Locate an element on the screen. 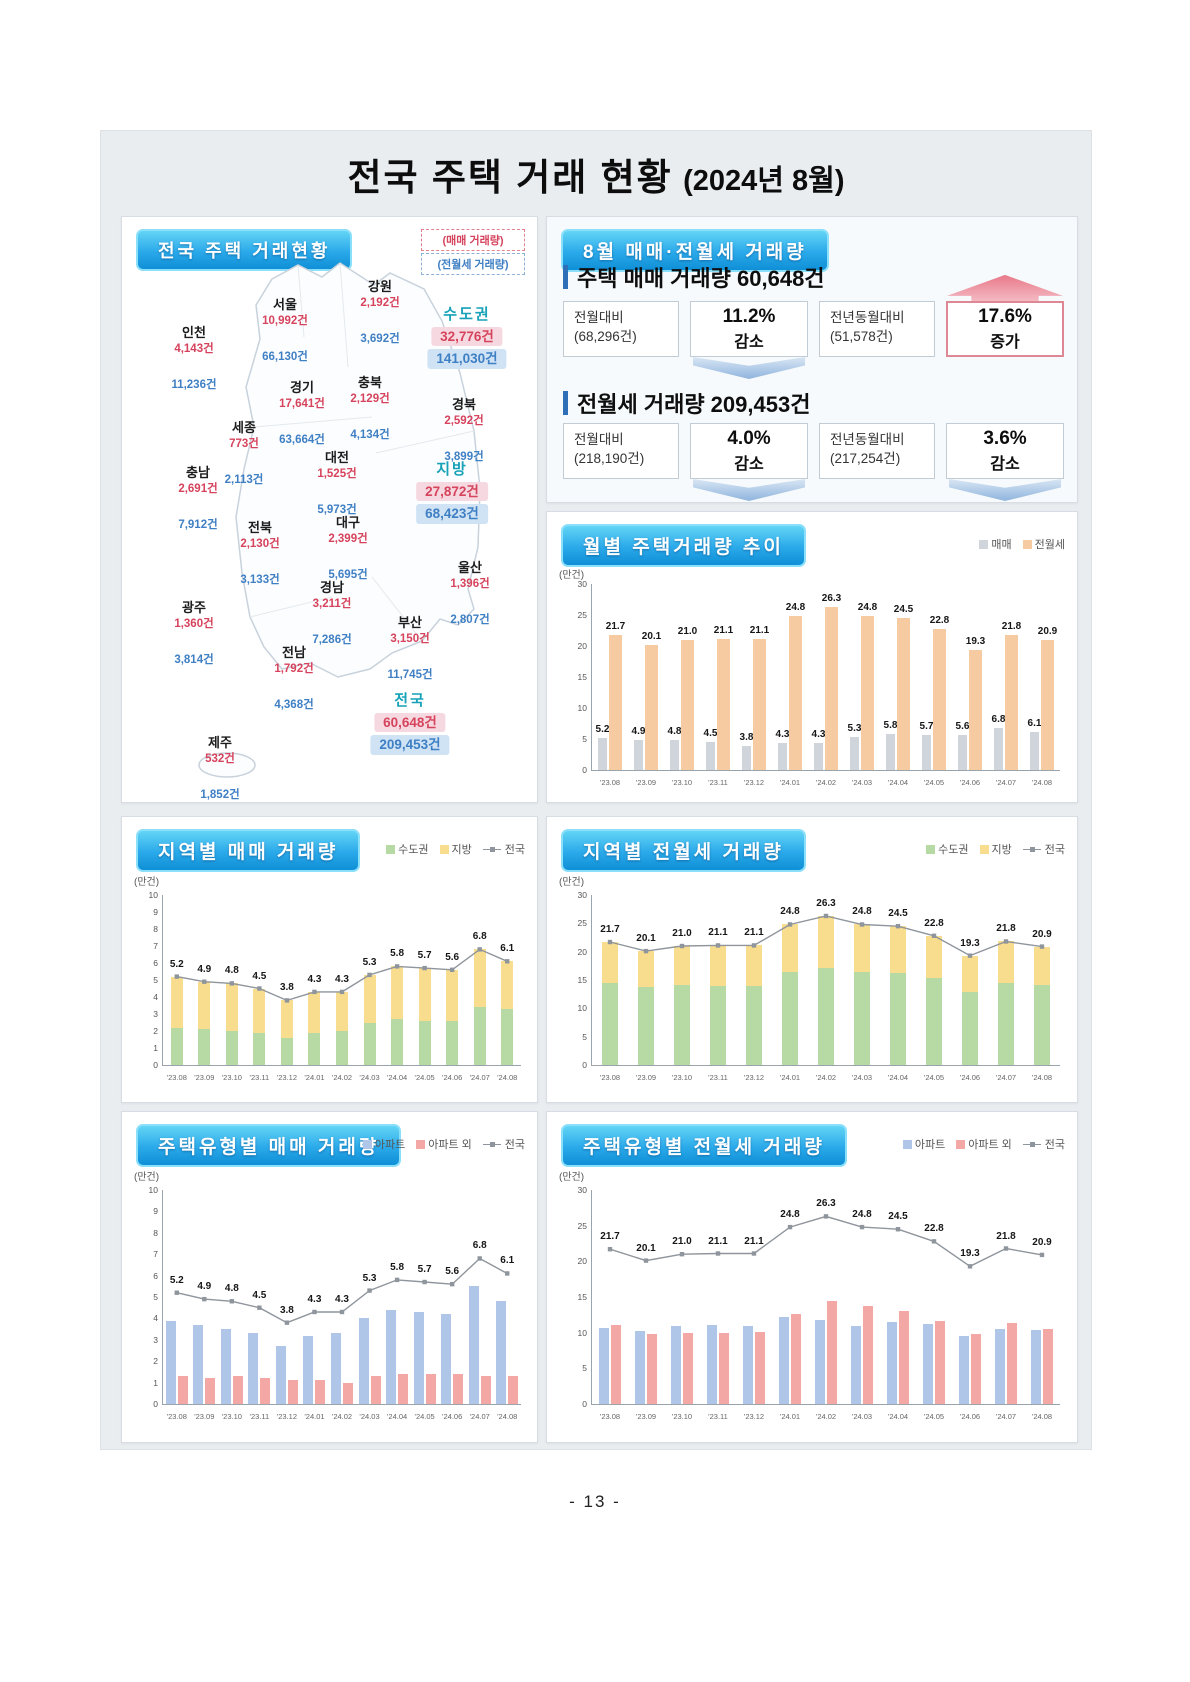 This screenshot has width=1190, height=1682. bar-value-label: 5.6 is located at coordinates (962, 727).